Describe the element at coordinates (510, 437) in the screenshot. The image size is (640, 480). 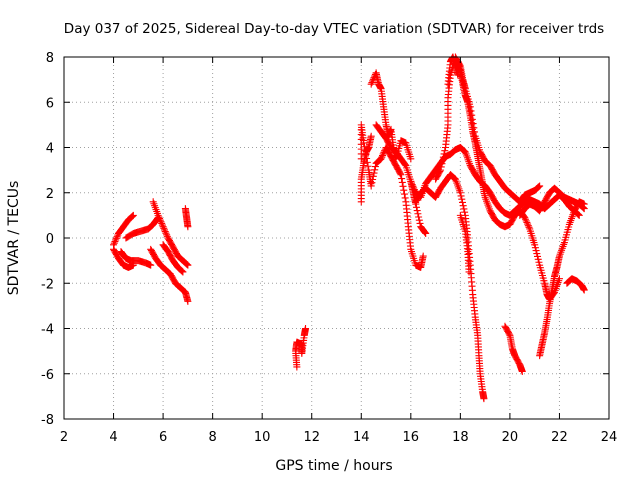
I see `x-tick-label: 20` at that location.